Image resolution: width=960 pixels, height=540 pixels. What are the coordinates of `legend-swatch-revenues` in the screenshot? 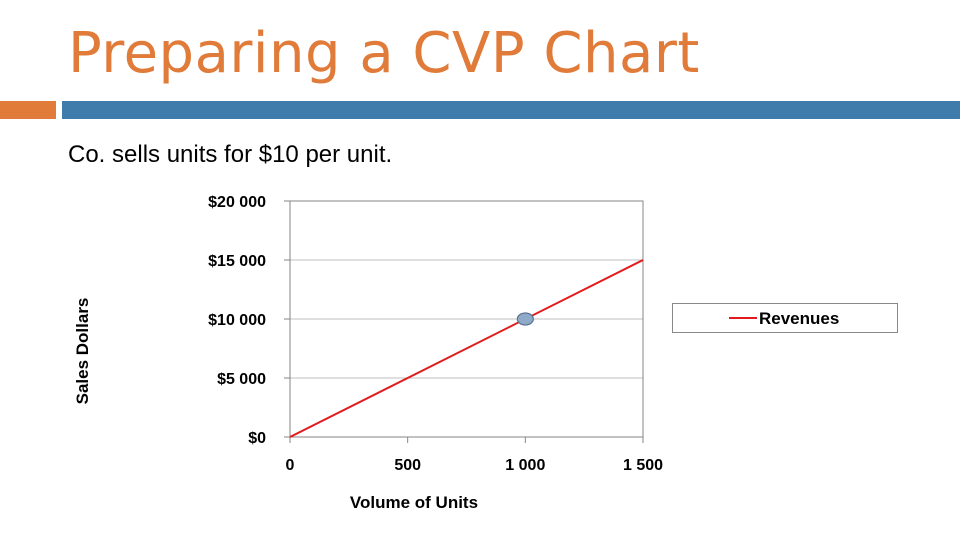 It's located at (743, 318).